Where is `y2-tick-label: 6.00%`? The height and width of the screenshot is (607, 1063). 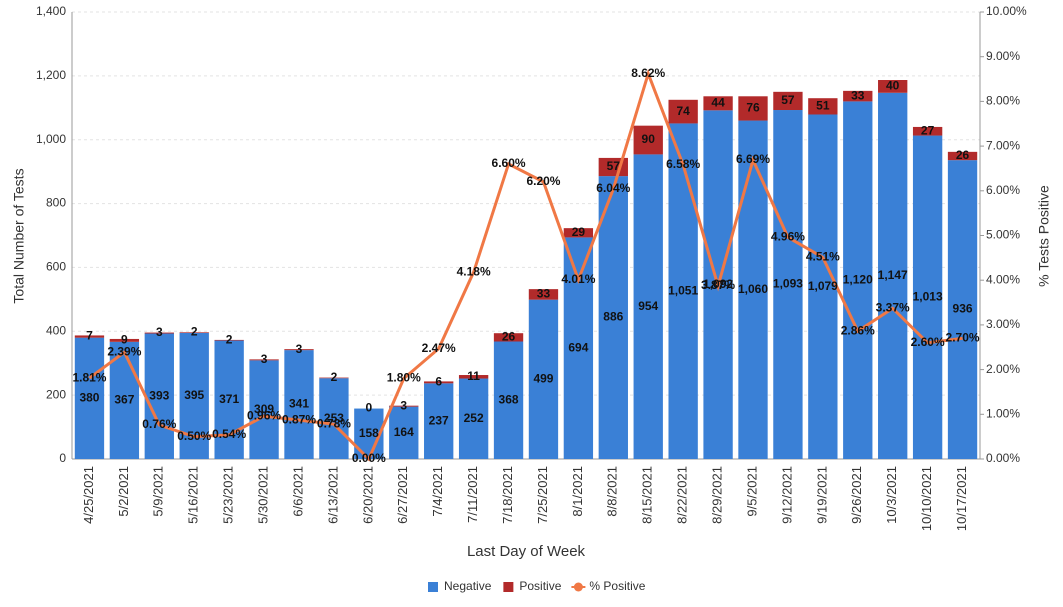
y2-tick-label: 6.00% is located at coordinates (1003, 190).